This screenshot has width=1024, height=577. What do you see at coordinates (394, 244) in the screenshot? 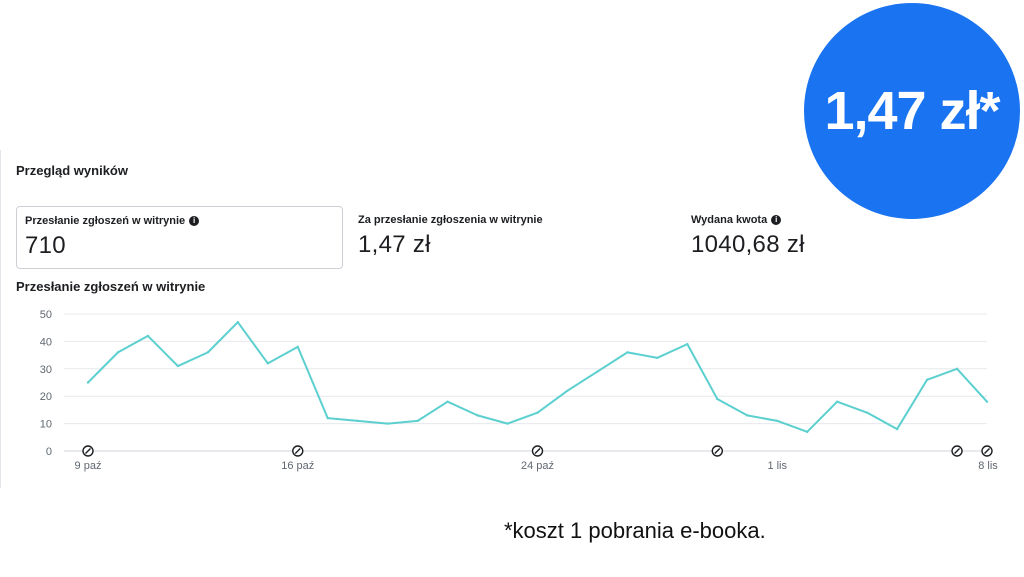
I see `metric-value: 1,47 zł` at bounding box center [394, 244].